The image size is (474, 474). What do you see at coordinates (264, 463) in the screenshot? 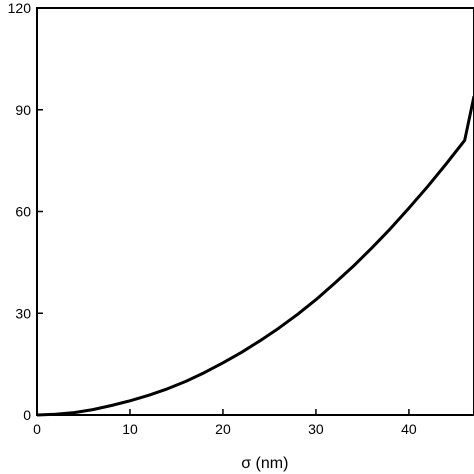
I see `x-axis-title: σ (nm)` at bounding box center [264, 463].